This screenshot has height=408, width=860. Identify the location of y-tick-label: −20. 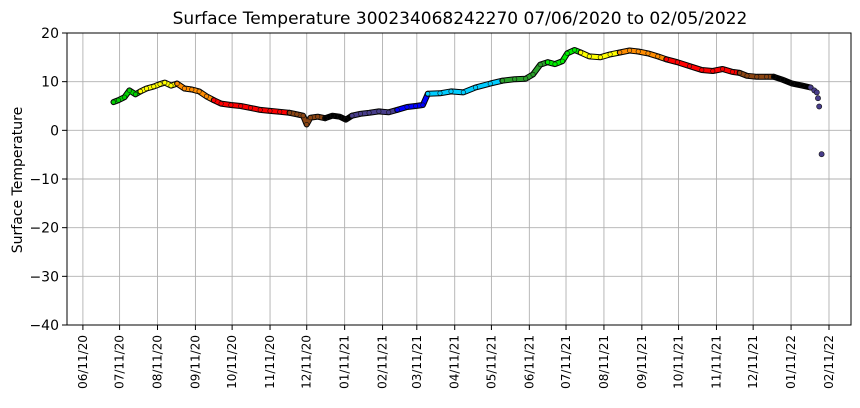
(44, 229).